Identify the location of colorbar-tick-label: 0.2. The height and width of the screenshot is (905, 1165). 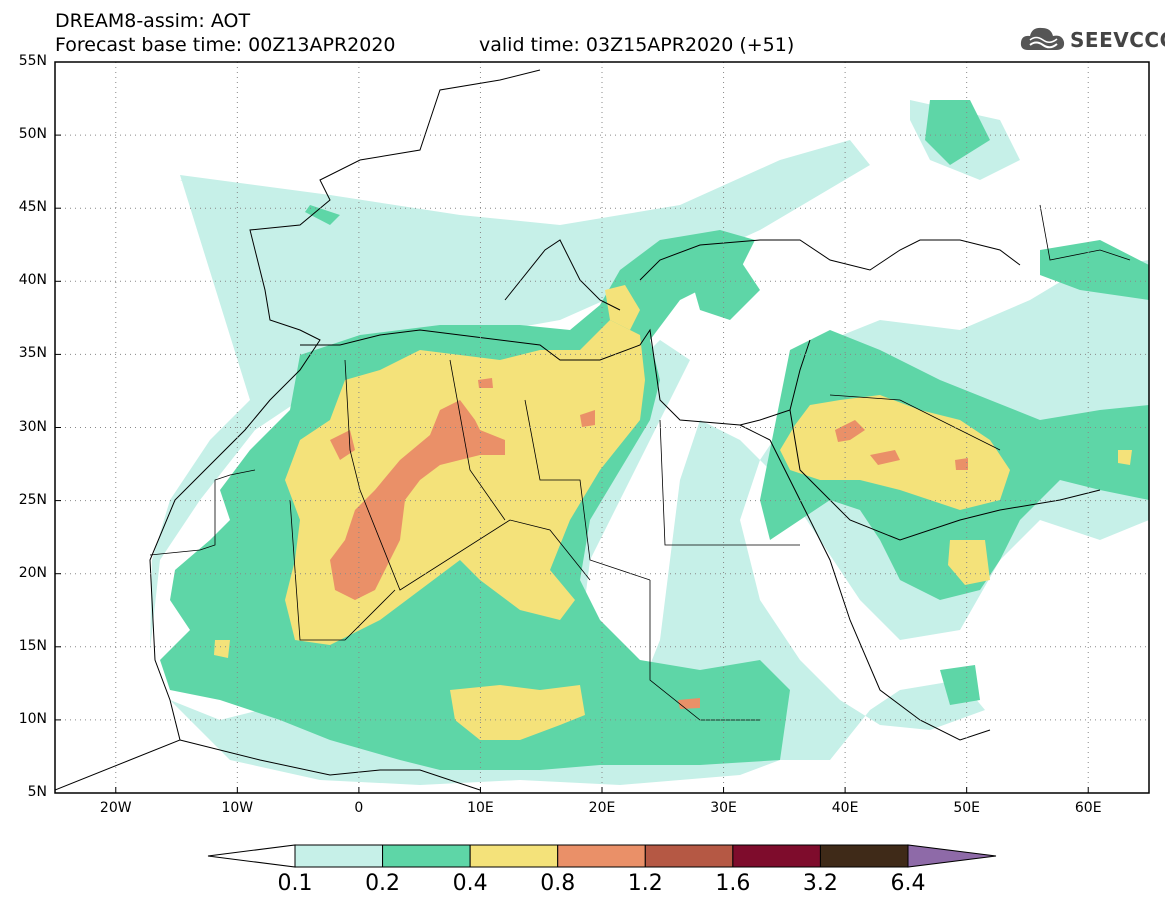
(383, 883).